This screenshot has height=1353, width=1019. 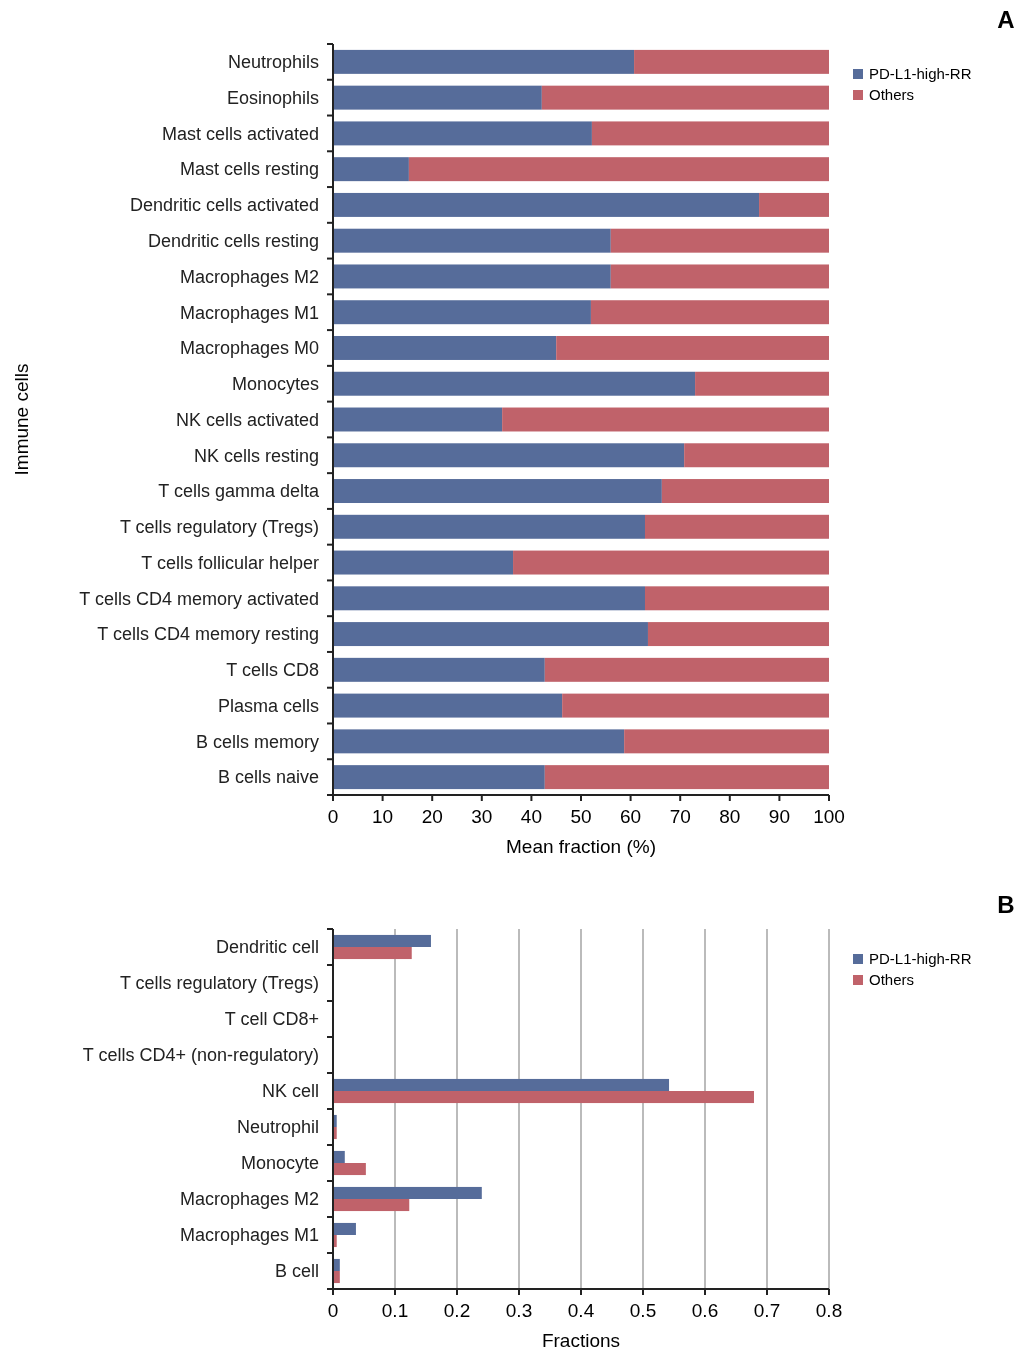 I want to click on y-tick-label: T cells follicular helper, so click(x=230, y=562).